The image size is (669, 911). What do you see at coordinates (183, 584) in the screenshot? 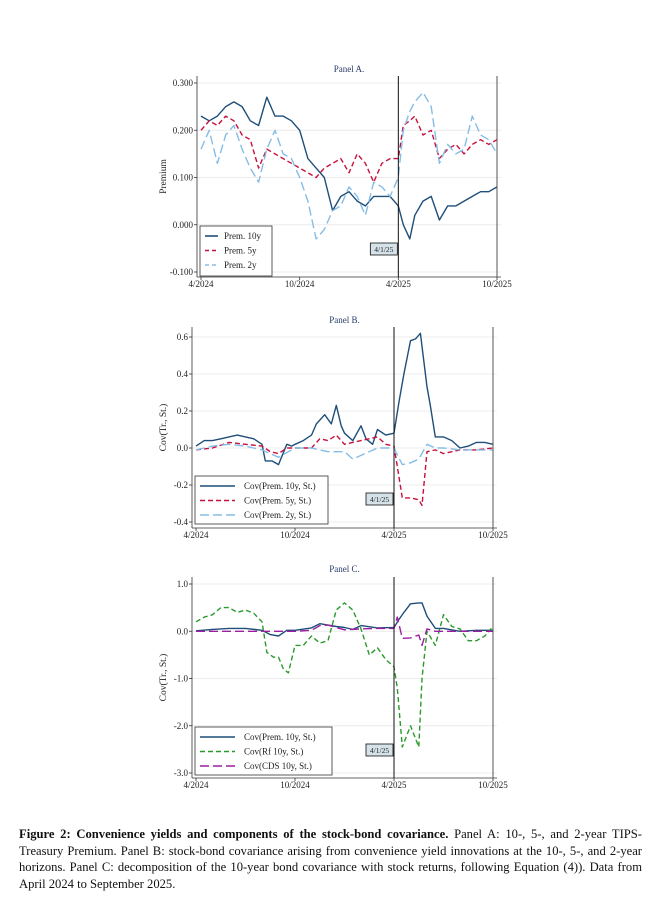
I see `y-tick-label: 1.0` at bounding box center [183, 584].